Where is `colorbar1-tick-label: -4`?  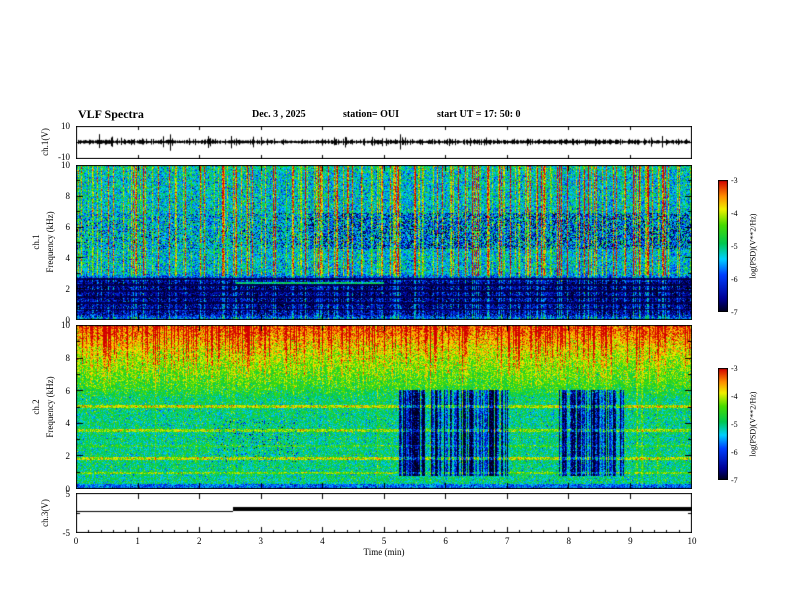
colorbar1-tick-label: -4 is located at coordinates (734, 213).